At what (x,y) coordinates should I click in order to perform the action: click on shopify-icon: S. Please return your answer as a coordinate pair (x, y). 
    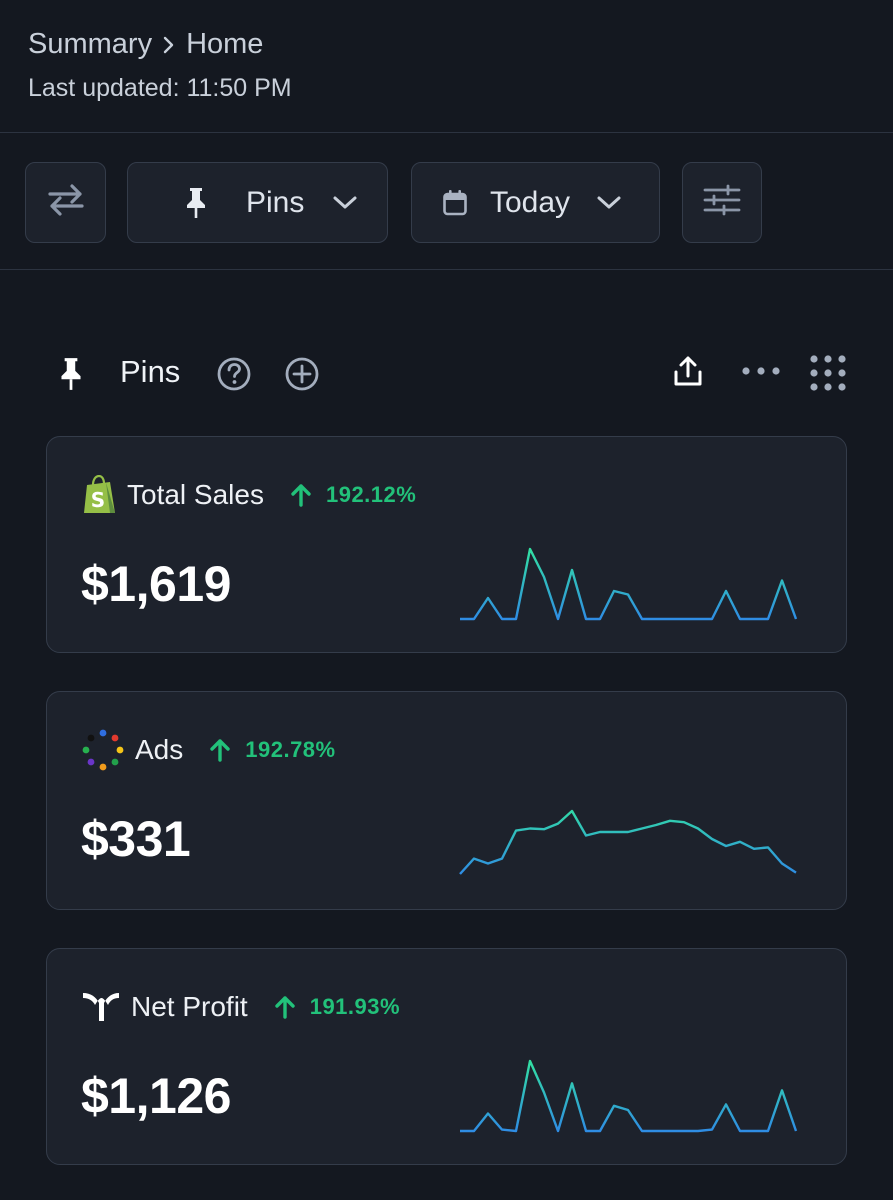
    Looking at the image, I should click on (99, 495).